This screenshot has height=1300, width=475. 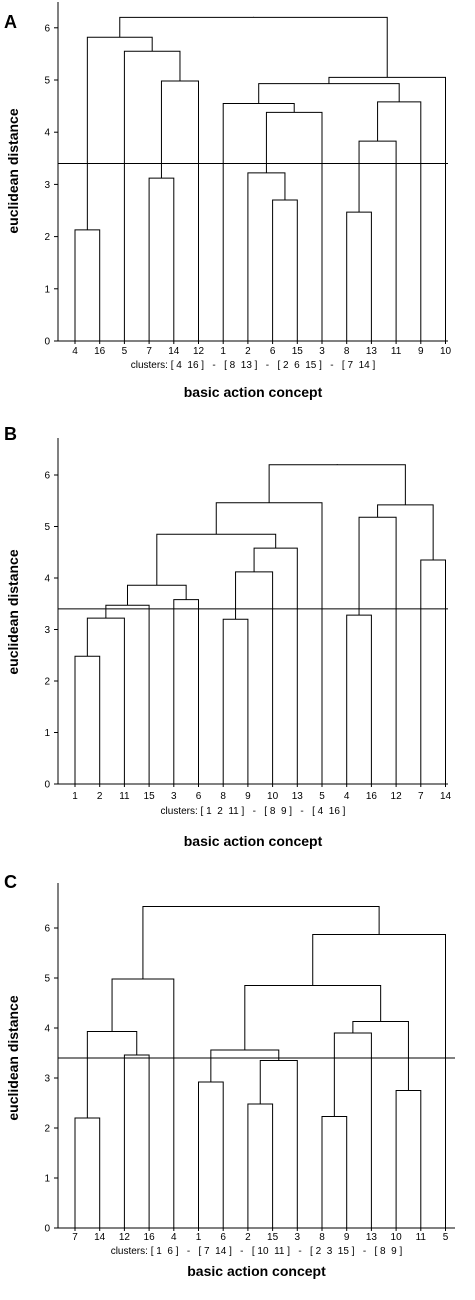 I want to click on leaf-label: 9, so click(x=421, y=351).